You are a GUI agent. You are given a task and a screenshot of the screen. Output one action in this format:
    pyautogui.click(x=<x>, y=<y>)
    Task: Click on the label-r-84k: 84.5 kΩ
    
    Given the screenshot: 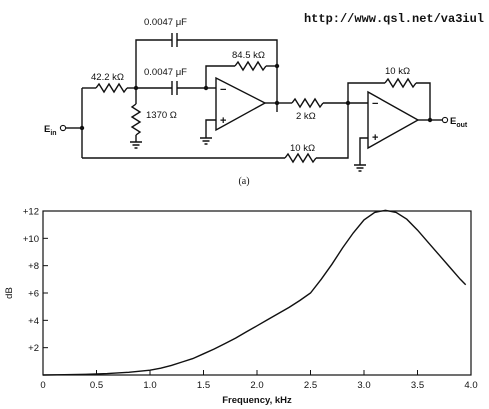 What is the action you would take?
    pyautogui.click(x=248, y=55)
    